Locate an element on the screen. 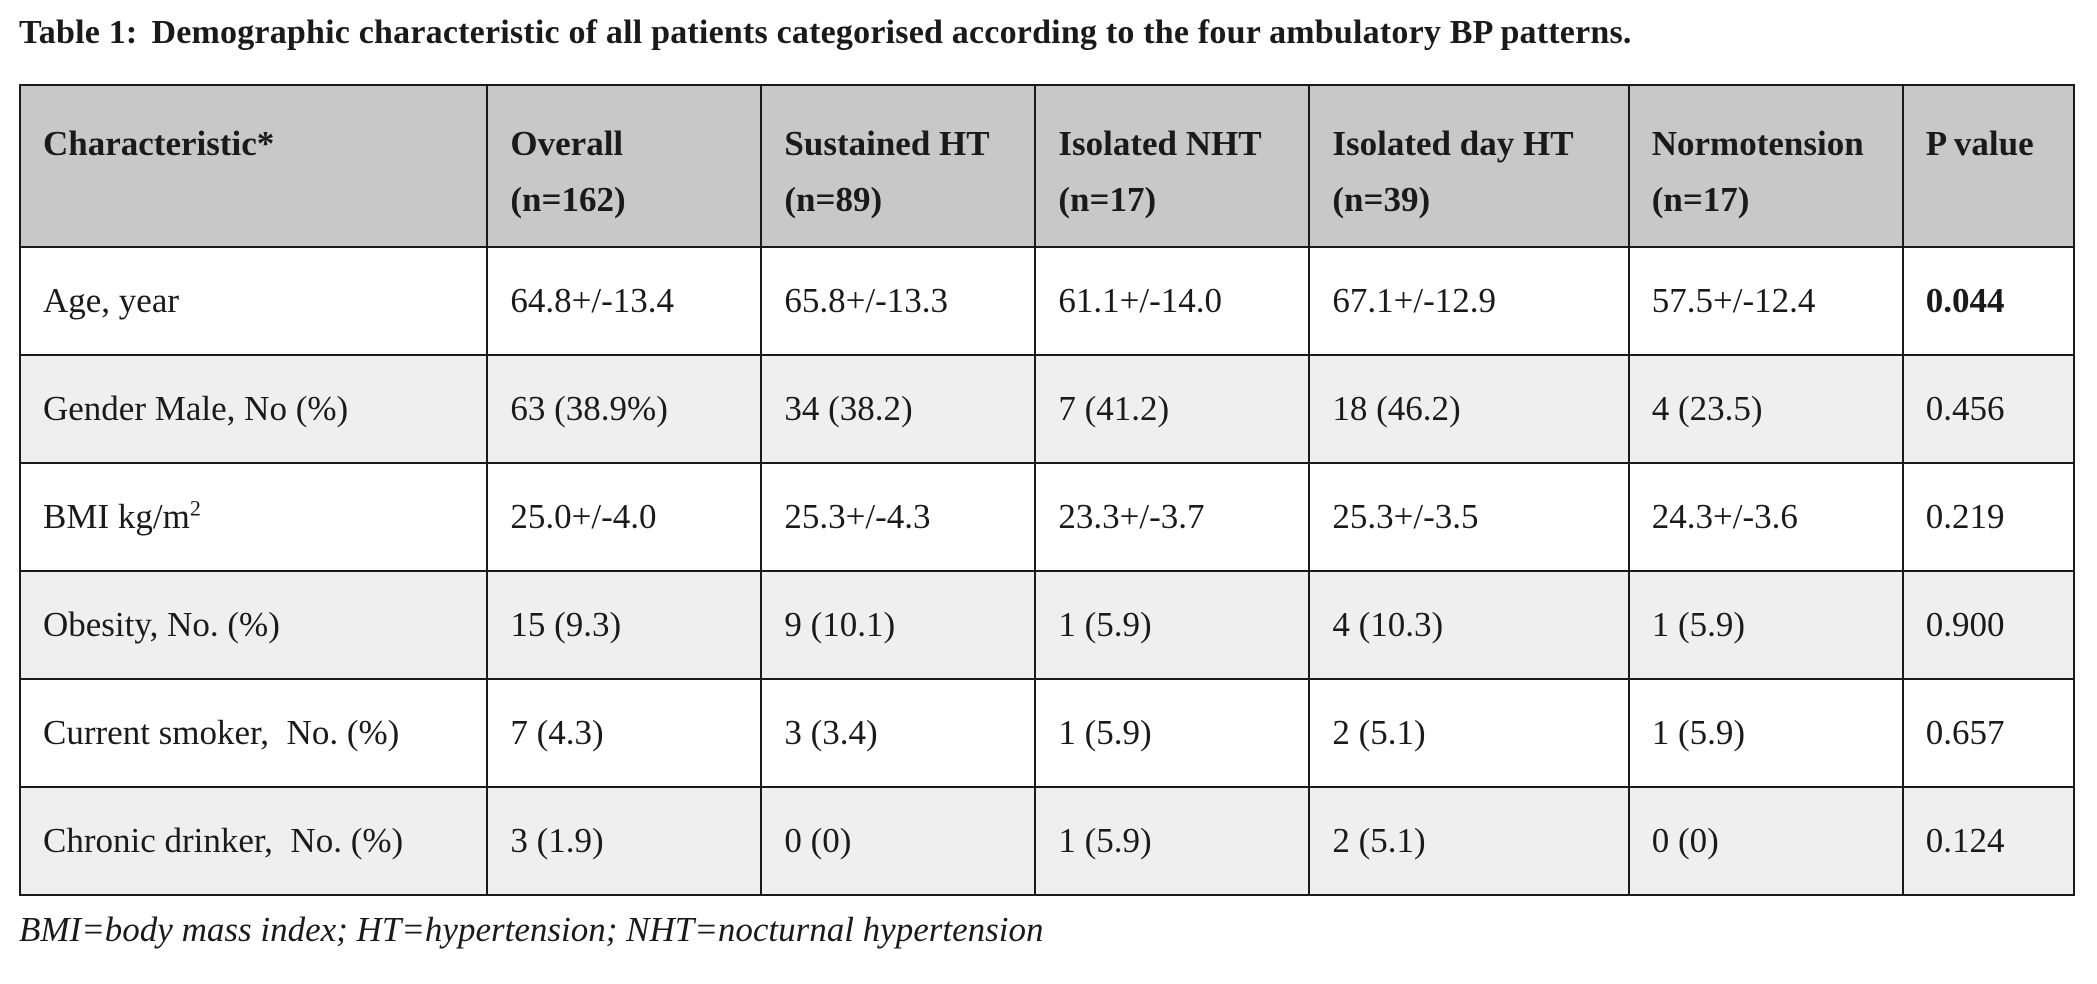 The height and width of the screenshot is (984, 2097). cell-isolated-day-ht: 4 (10.3) is located at coordinates (1469, 625).